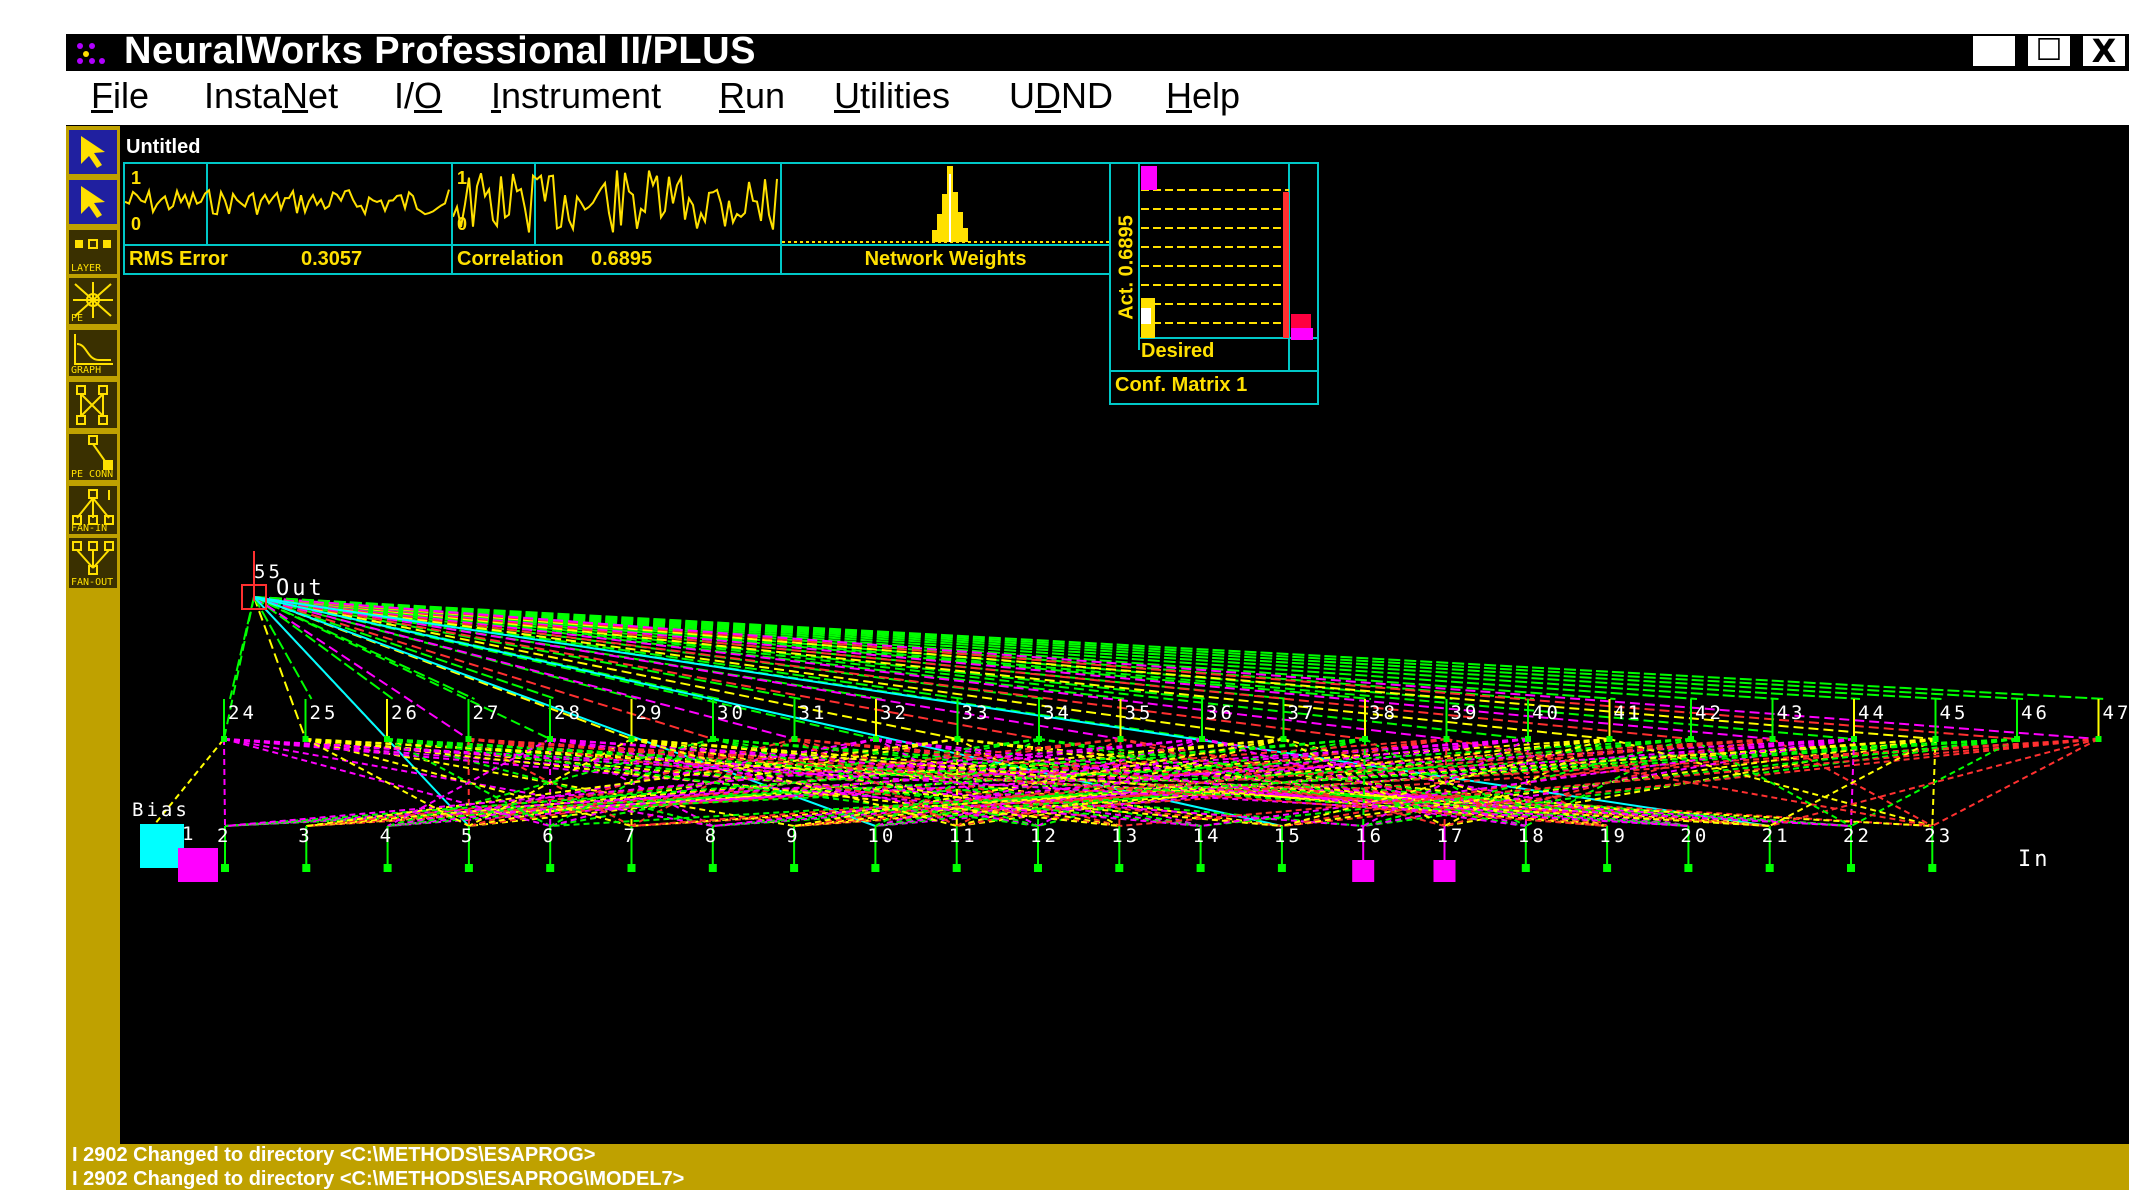 The width and height of the screenshot is (2129, 1190). Describe the element at coordinates (93, 648) in the screenshot. I see `tool-palette: LAYER PE GRAPH PE CONN FAN-IN FAN-OUT` at that location.